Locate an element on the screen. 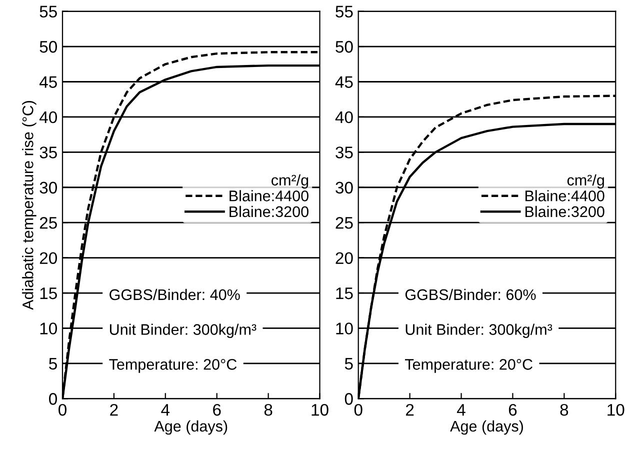 The width and height of the screenshot is (625, 453). annotation: GGBS/Binder: 60% is located at coordinates (470, 294).